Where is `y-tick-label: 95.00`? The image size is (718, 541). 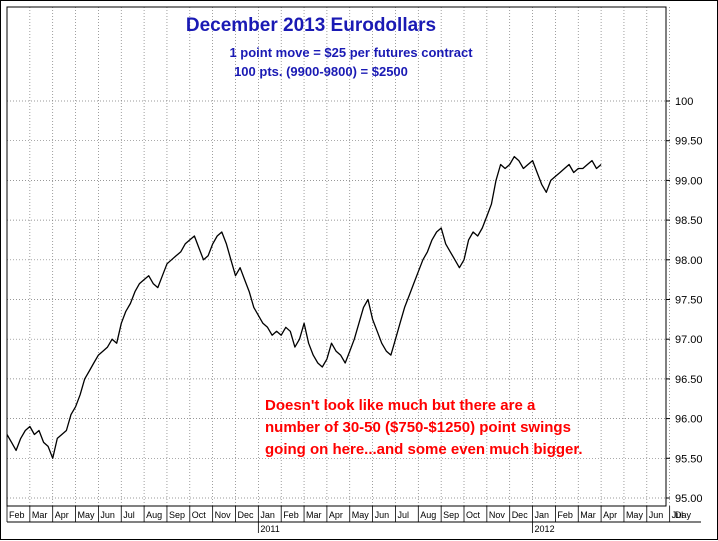 y-tick-label: 95.00 is located at coordinates (689, 499).